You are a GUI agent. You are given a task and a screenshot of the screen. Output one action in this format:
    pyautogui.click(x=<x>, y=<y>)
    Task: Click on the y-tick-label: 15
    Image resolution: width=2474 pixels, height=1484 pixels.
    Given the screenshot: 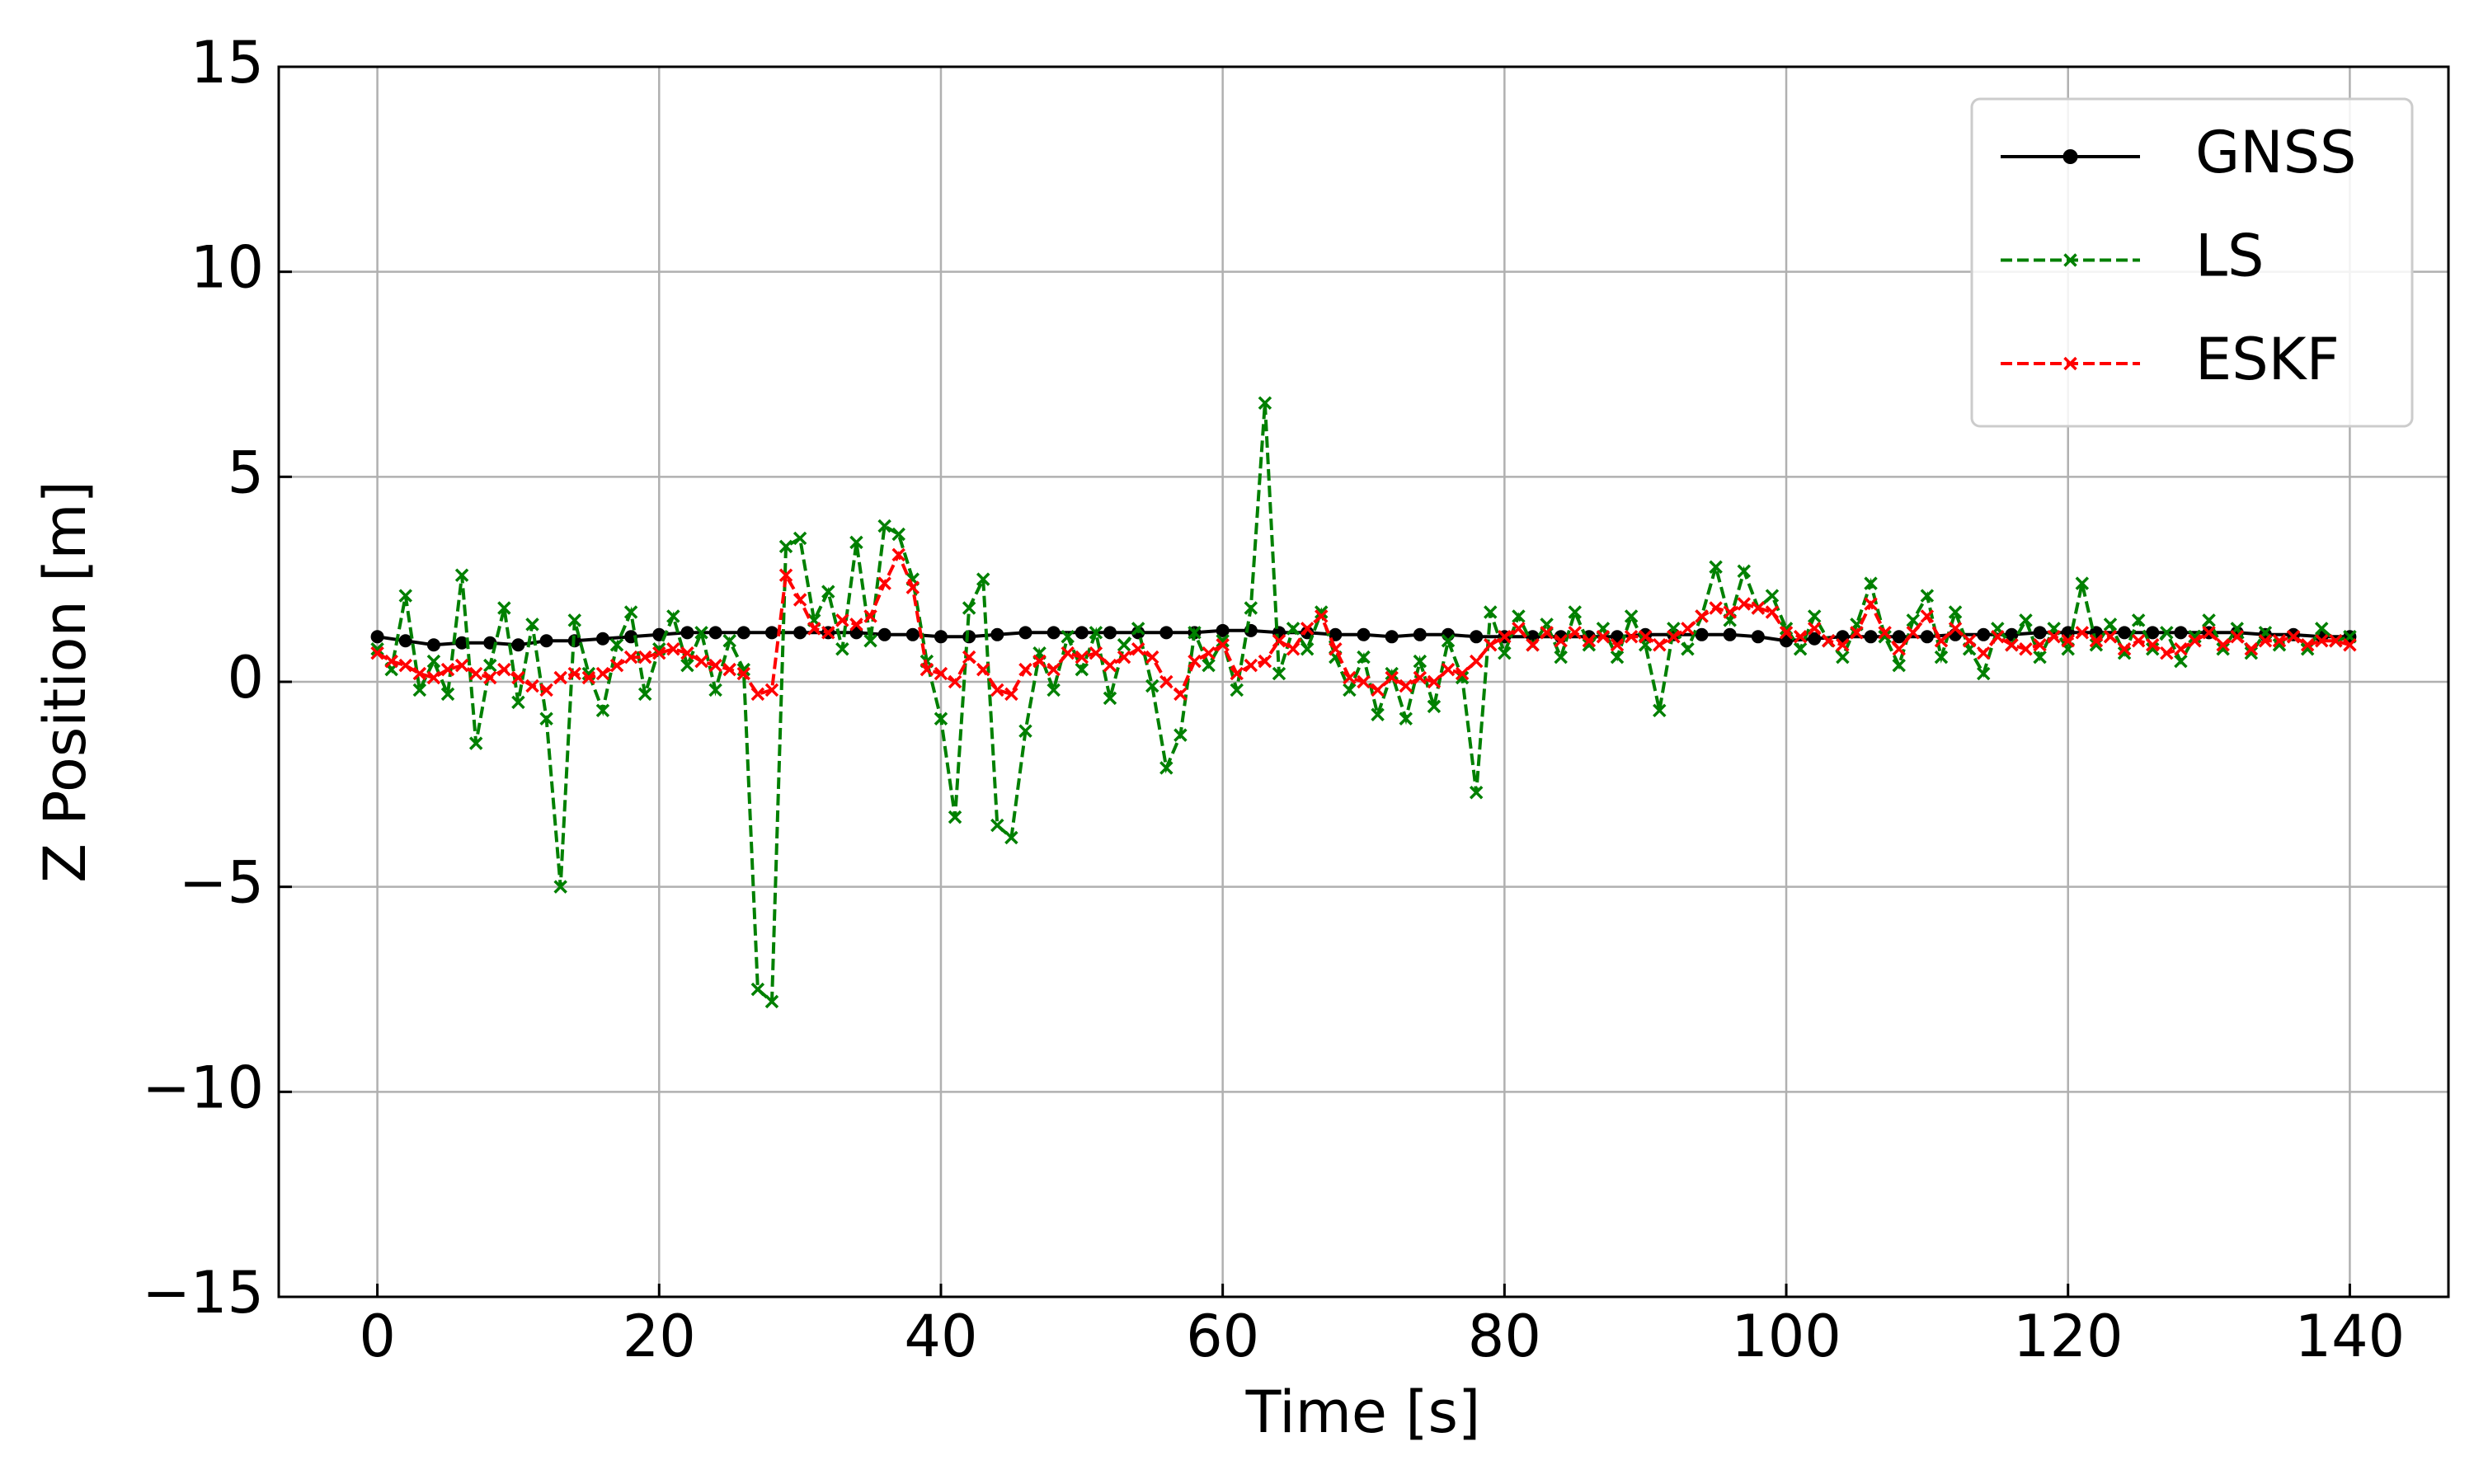 What is the action you would take?
    pyautogui.click(x=227, y=62)
    